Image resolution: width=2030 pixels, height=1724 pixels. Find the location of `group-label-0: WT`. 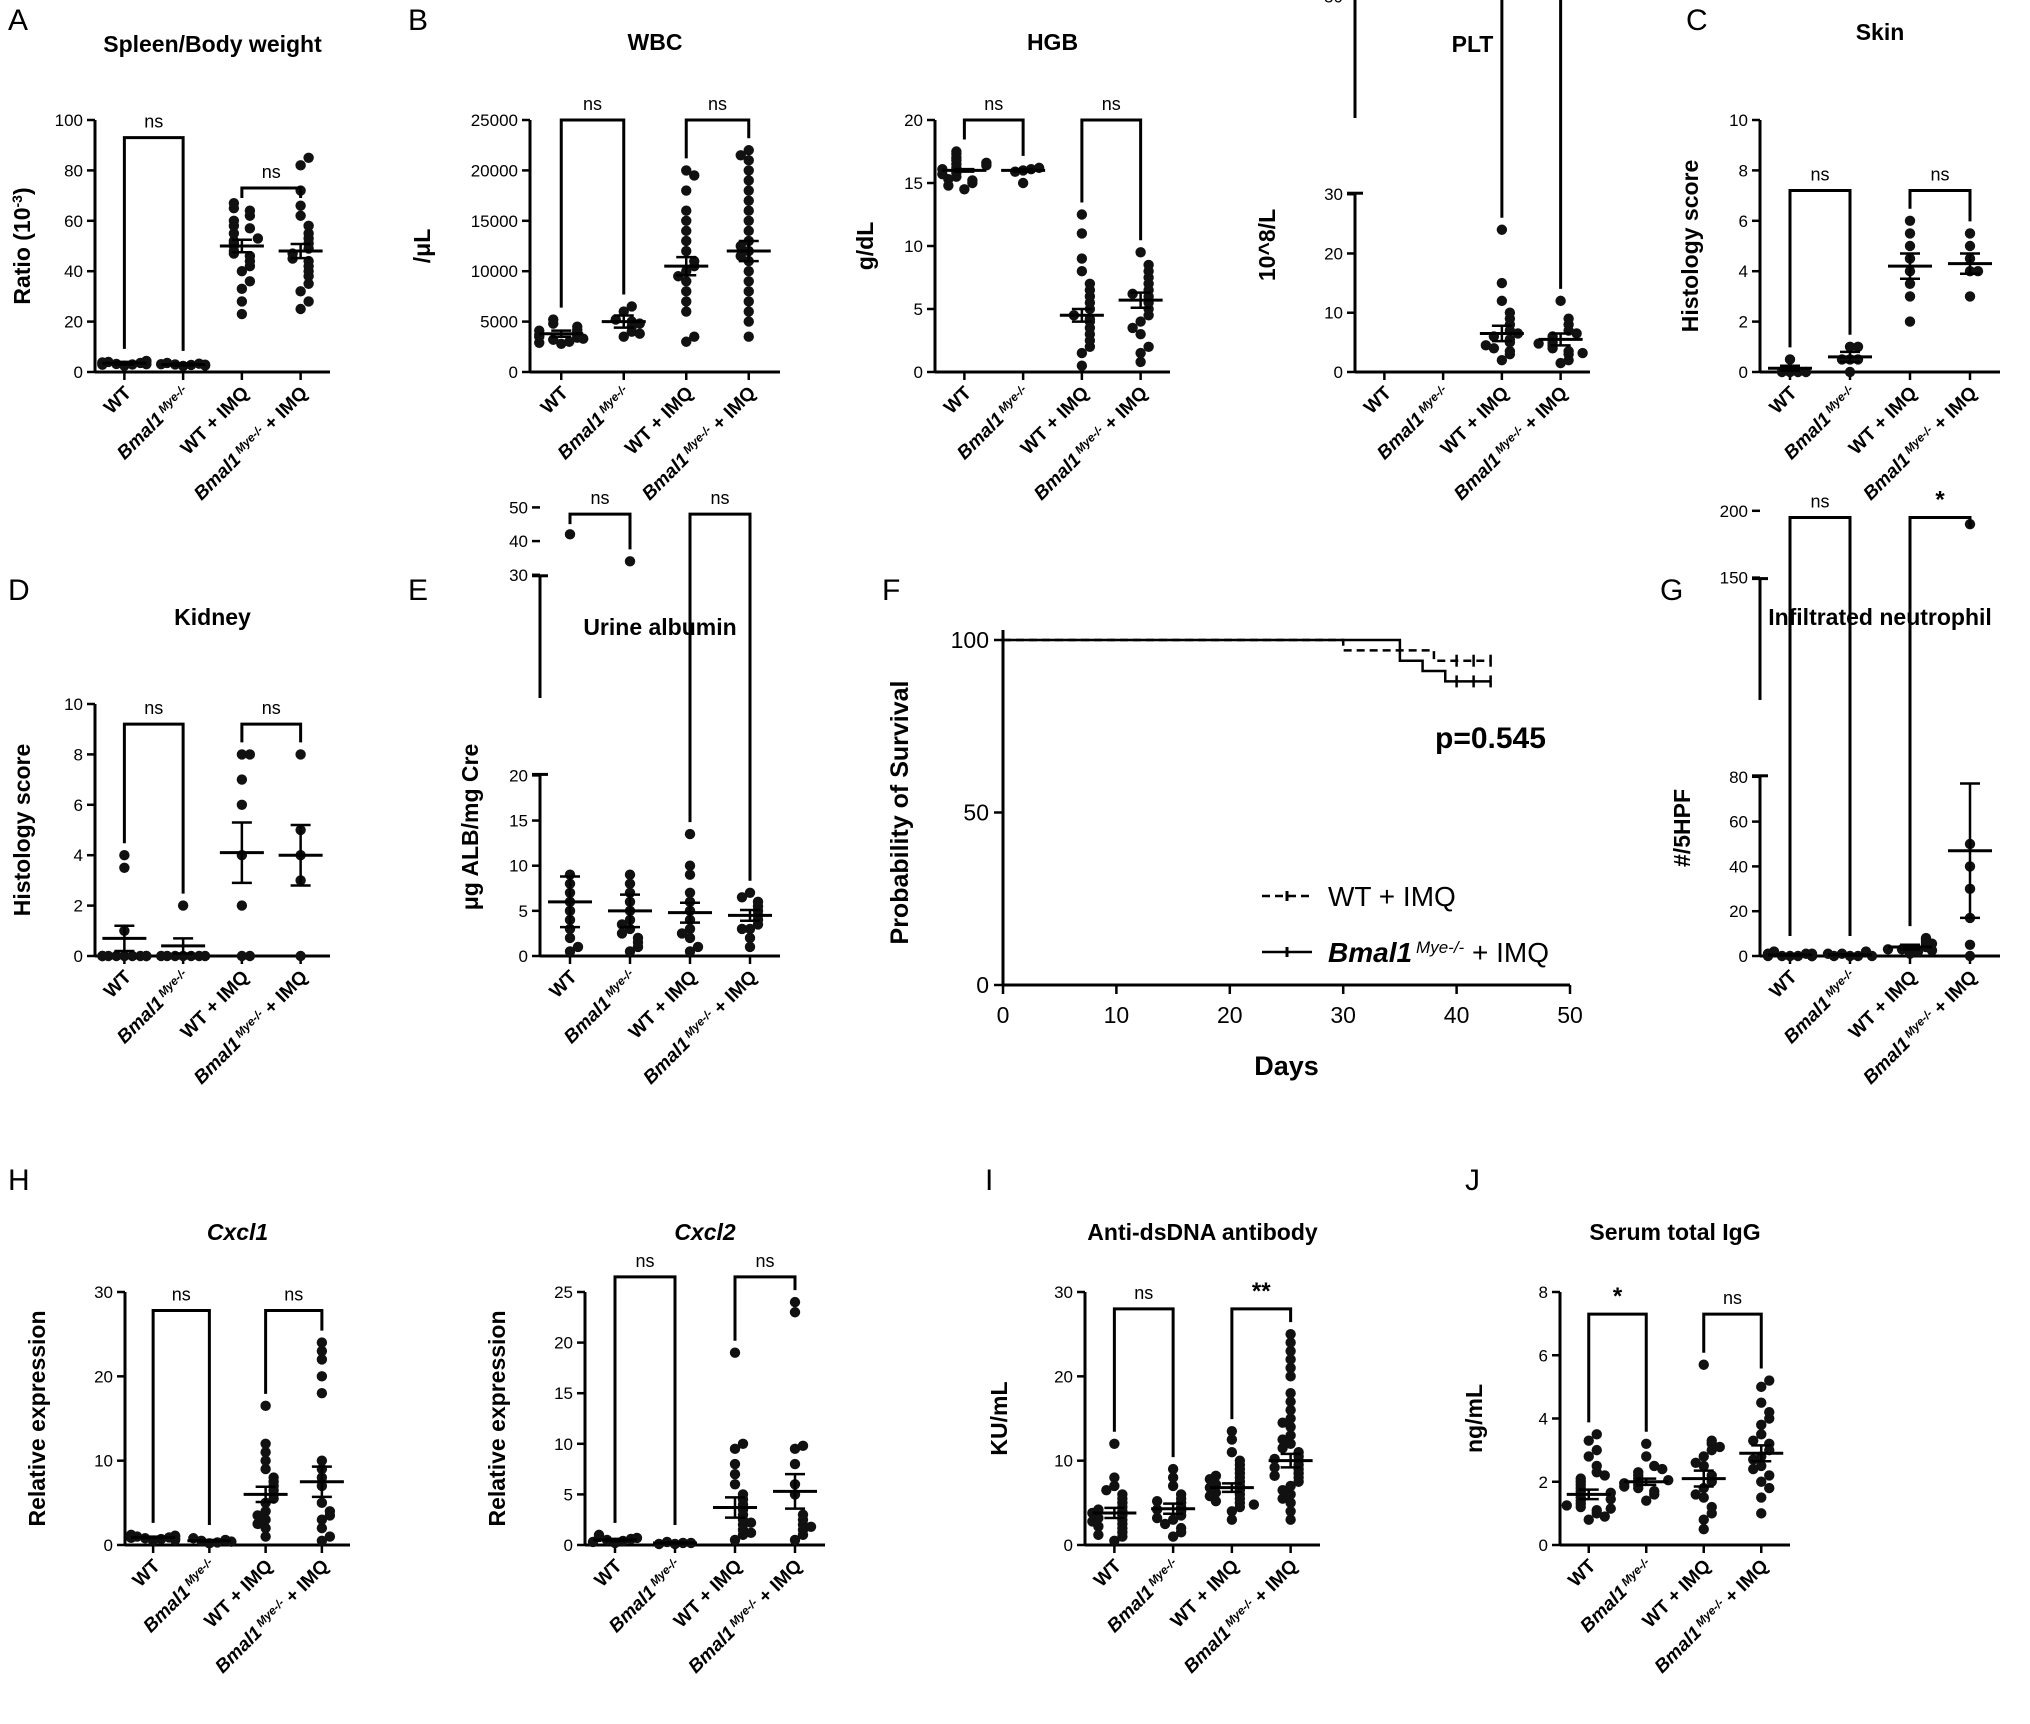

group-label-0: WT is located at coordinates (1784, 984).